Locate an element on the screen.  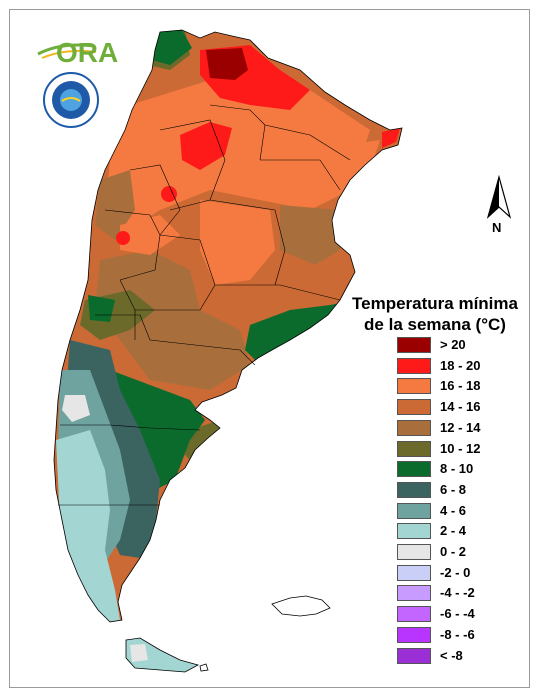
ora-logo is located at coordinates (67, 51).